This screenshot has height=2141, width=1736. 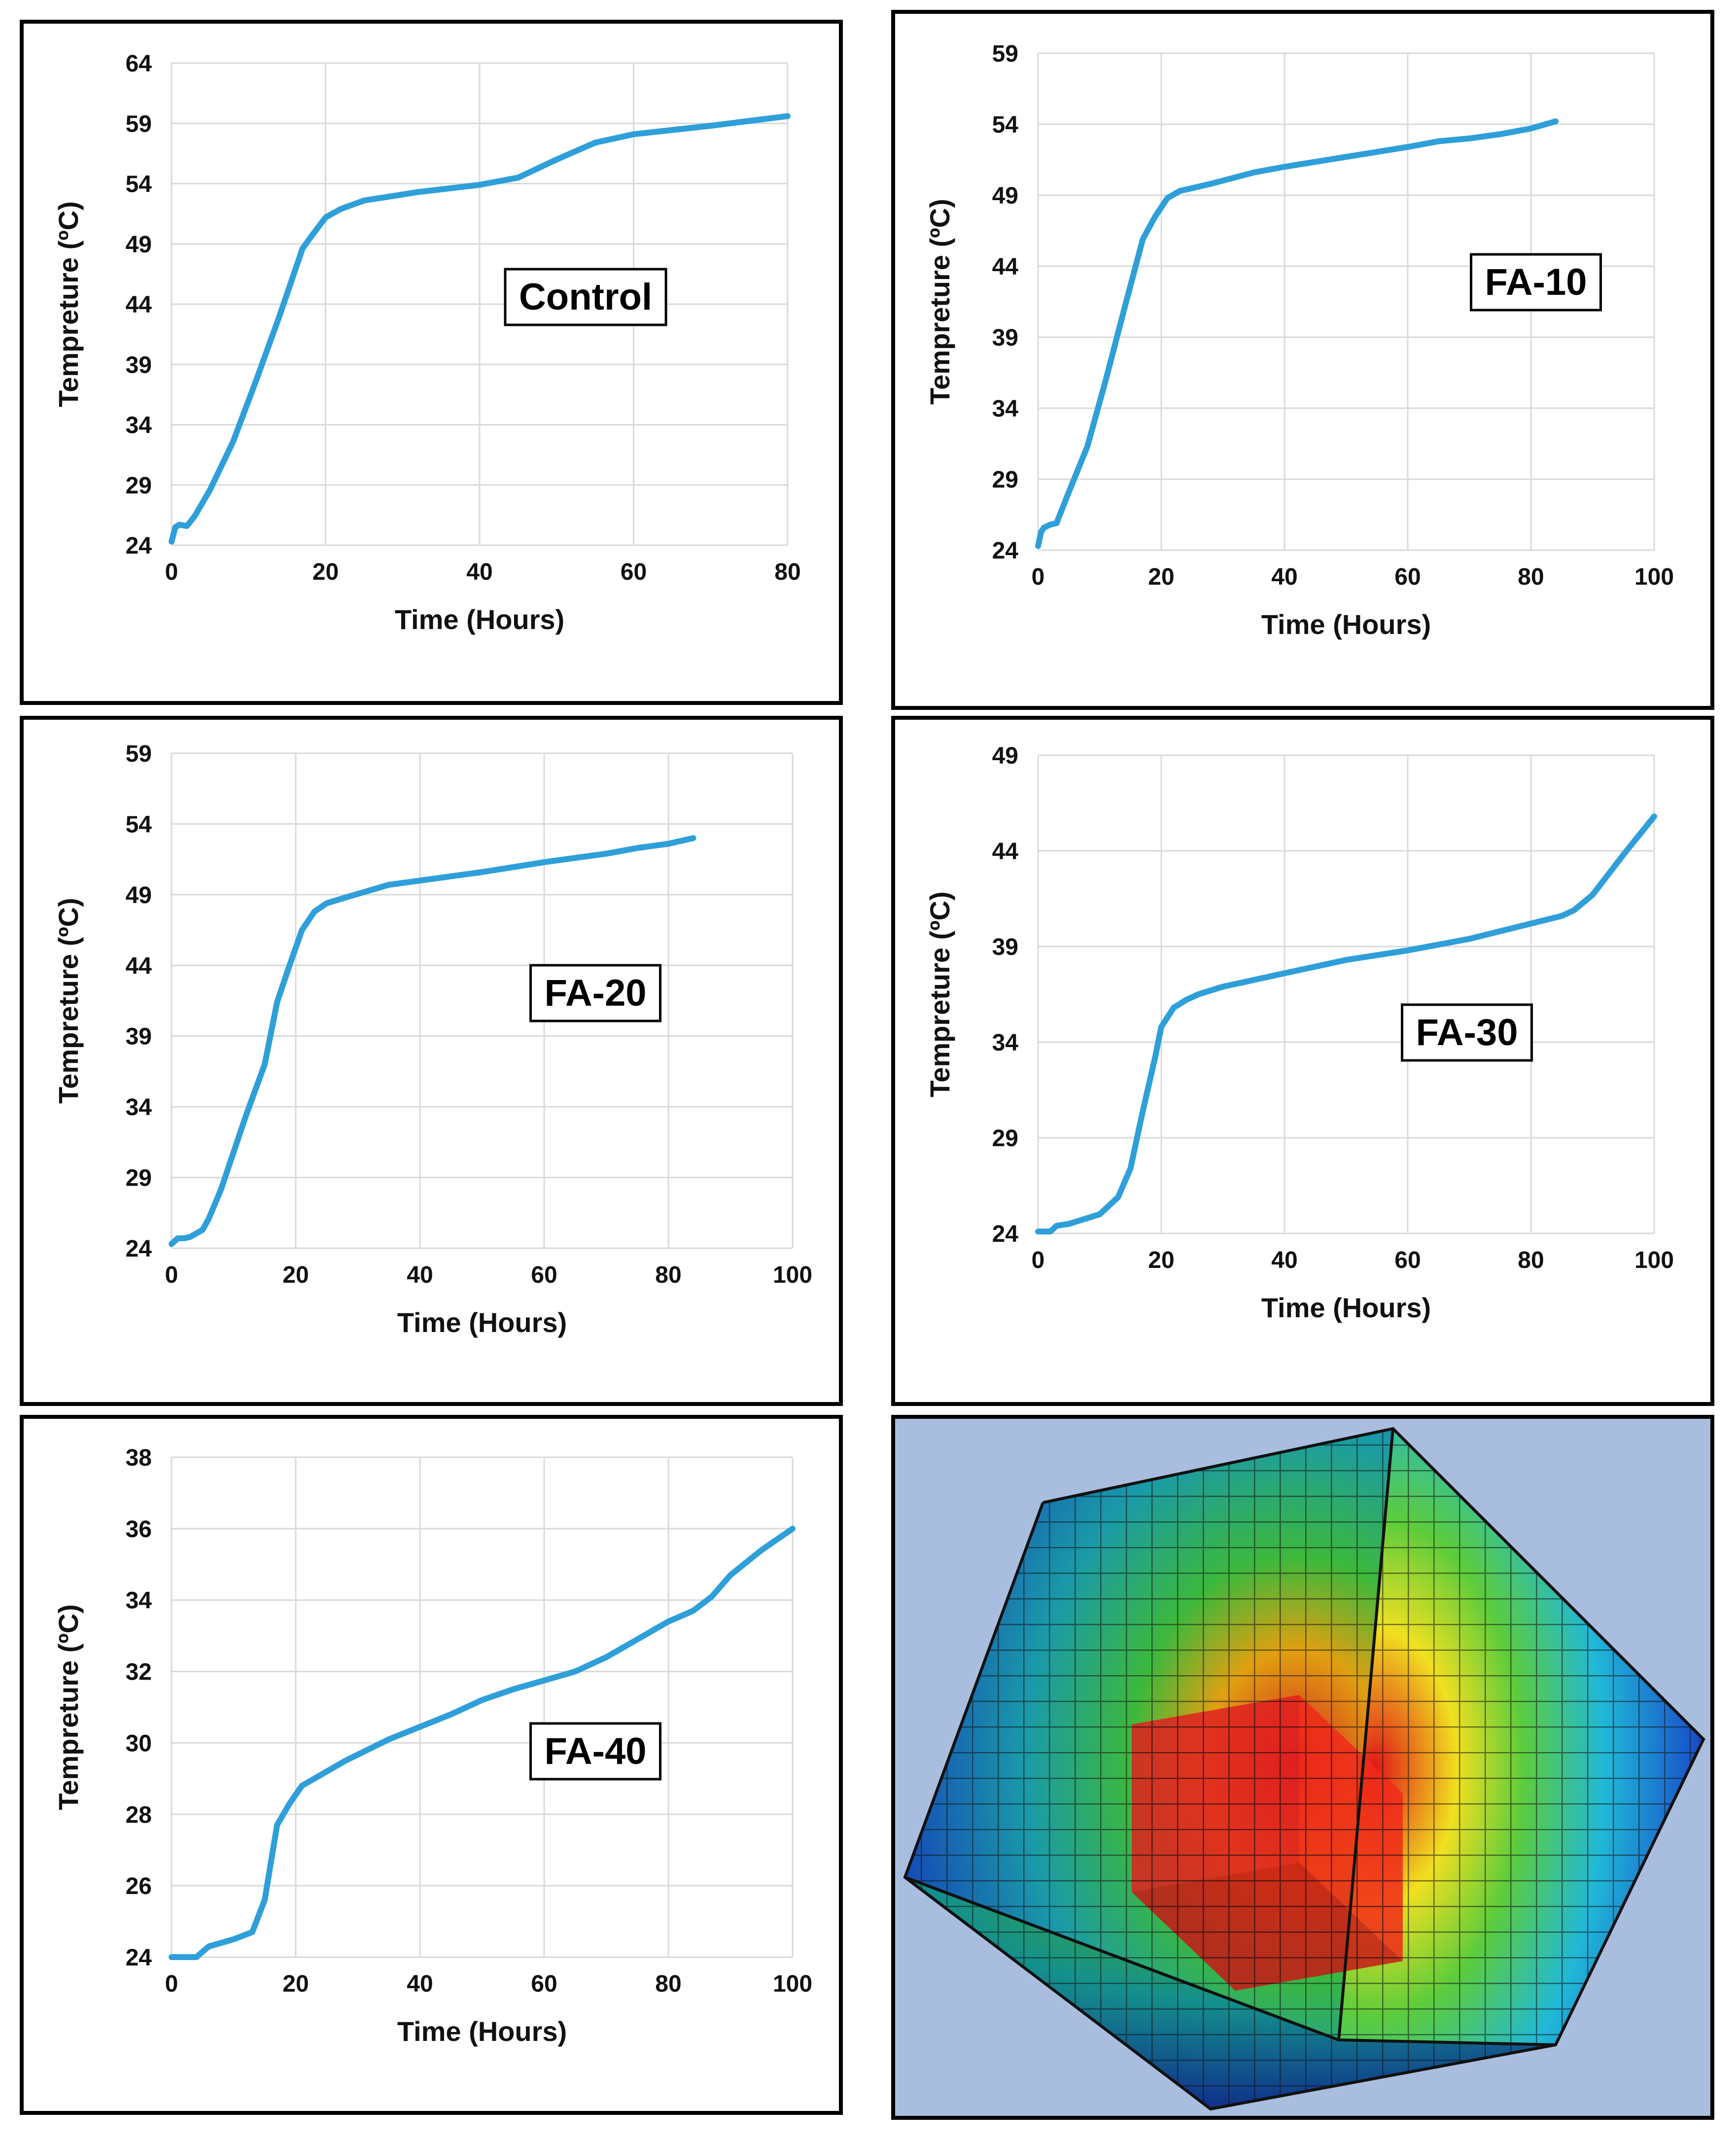 I want to click on fa20-y-axis-title: Tempreture (ºC), so click(x=68, y=1001).